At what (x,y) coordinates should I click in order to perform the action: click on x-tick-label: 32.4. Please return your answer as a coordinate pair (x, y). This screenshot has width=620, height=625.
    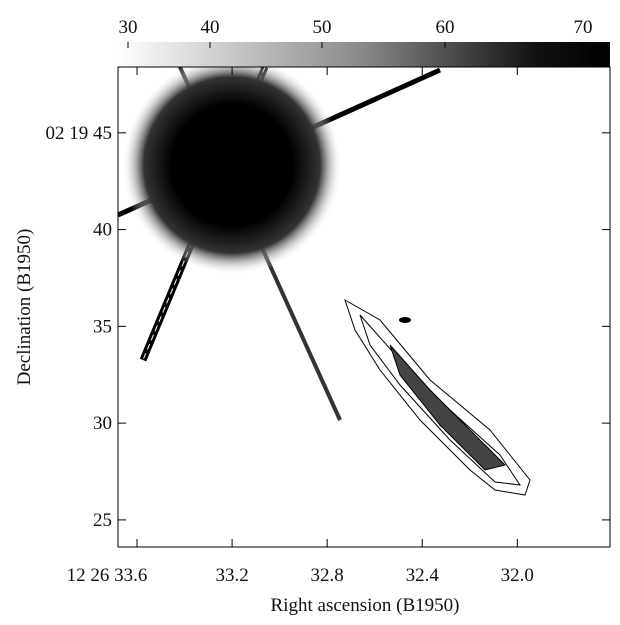
    Looking at the image, I should click on (423, 575).